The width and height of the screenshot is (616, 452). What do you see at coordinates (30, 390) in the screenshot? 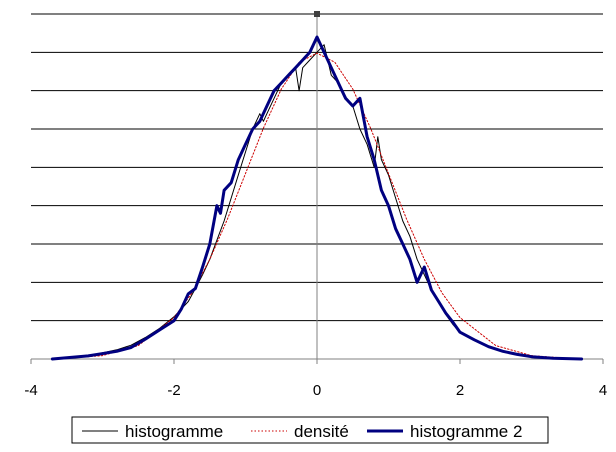
I see `x-tick-label: -4` at bounding box center [30, 390].